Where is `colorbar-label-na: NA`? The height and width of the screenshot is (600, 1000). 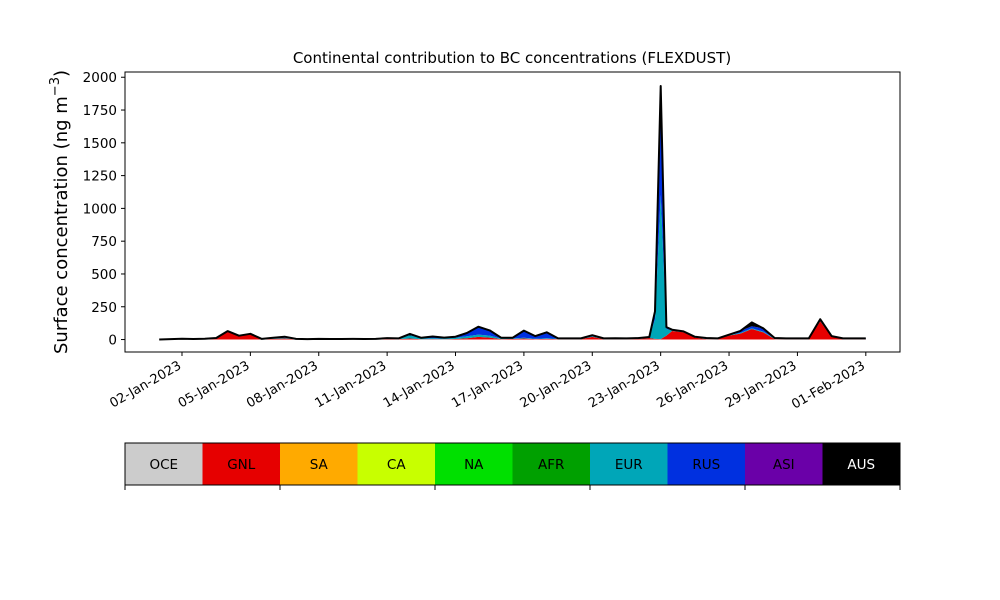
colorbar-label-na: NA is located at coordinates (474, 465).